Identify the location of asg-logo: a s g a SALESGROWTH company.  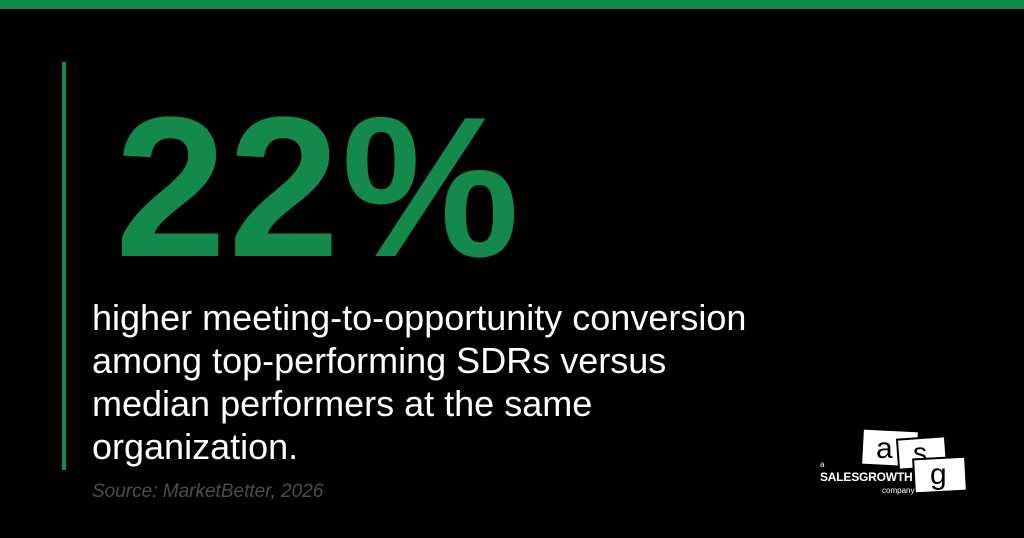
(893, 463).